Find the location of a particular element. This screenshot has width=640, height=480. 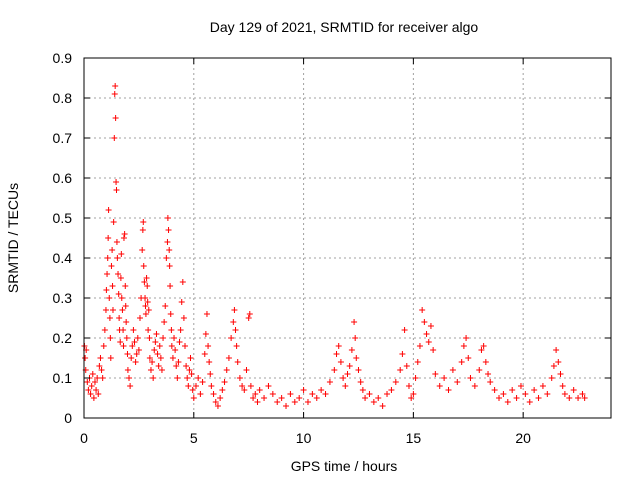

y-tick-label: 0.5 is located at coordinates (63, 218).